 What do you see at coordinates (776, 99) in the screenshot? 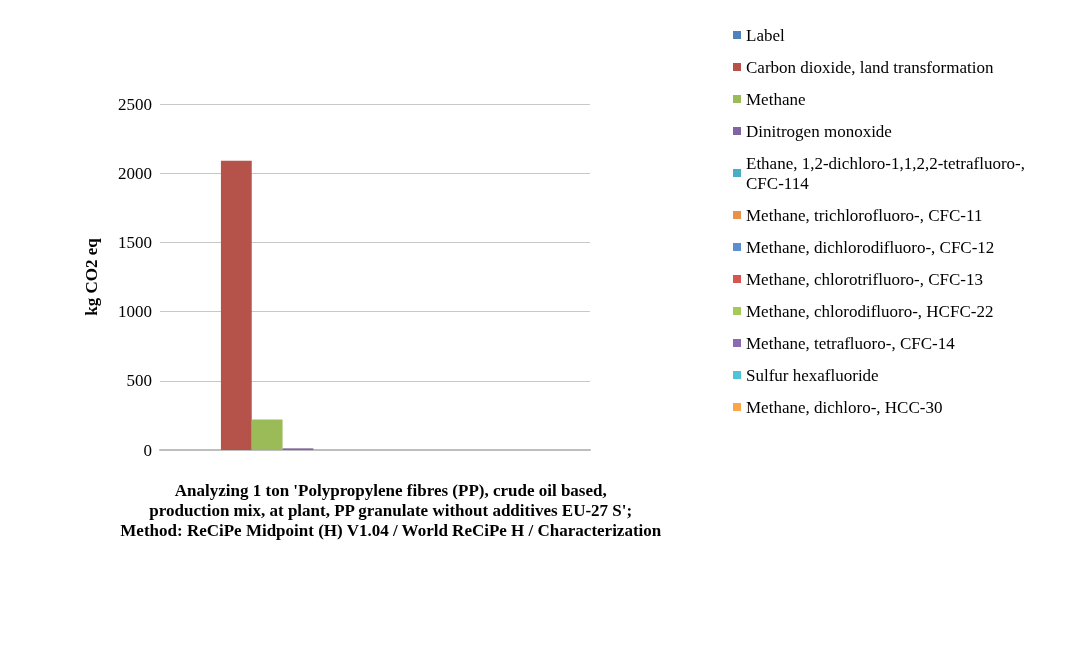
I see `legend-label: Methane` at bounding box center [776, 99].